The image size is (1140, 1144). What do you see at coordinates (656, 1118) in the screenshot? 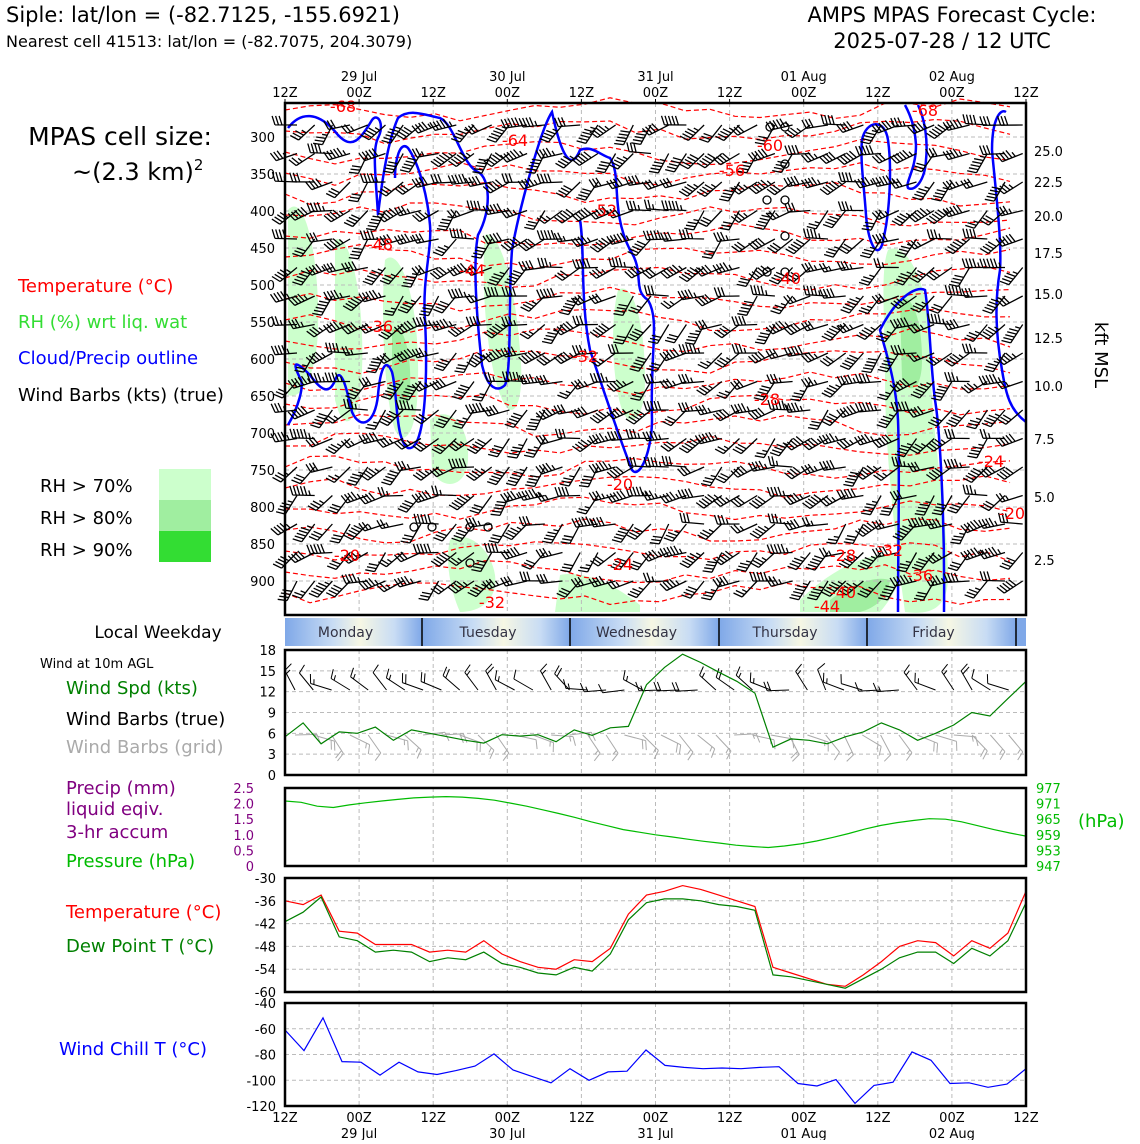
I see `time-tick-label: 00Z` at bounding box center [656, 1118].